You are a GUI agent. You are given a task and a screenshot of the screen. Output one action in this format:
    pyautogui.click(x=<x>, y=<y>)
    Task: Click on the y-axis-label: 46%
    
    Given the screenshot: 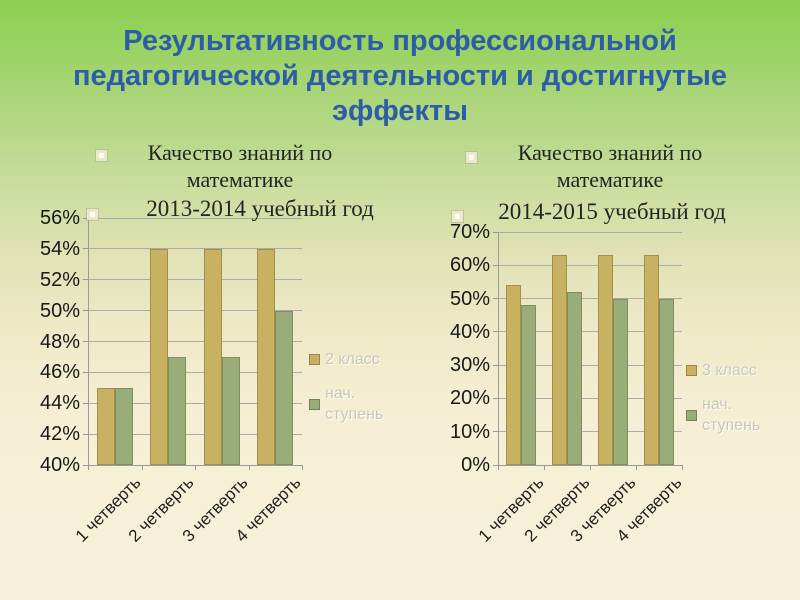 What is the action you would take?
    pyautogui.click(x=59, y=372)
    